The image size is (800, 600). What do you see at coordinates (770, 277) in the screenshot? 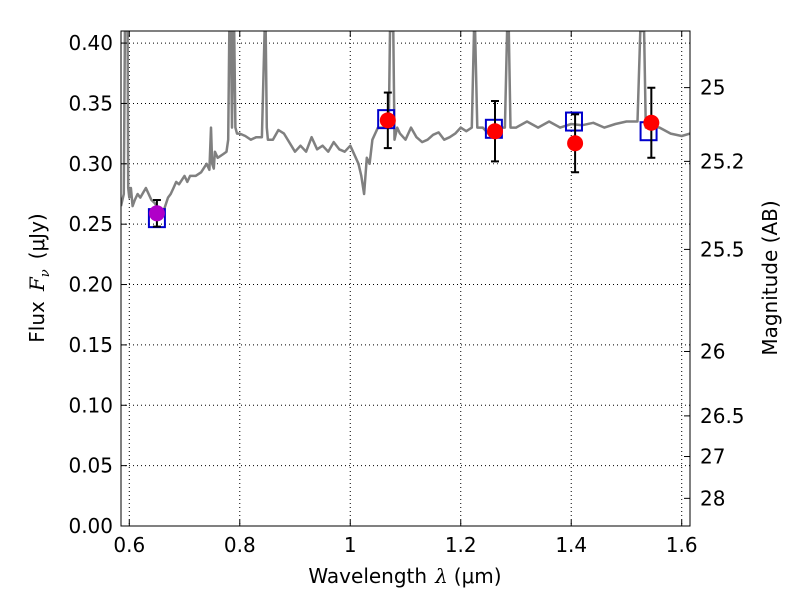
I see `y2-axis-label: Magnitude (AB)` at bounding box center [770, 277].